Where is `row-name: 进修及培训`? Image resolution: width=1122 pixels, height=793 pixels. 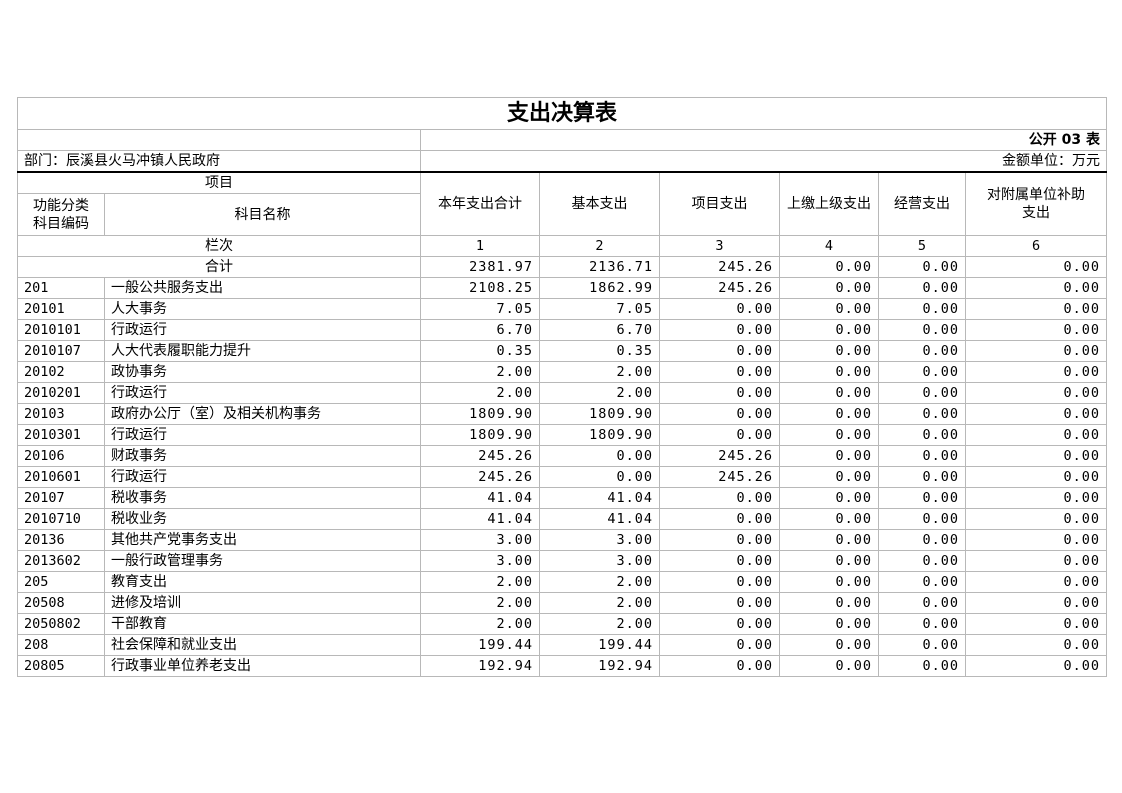 row-name: 进修及培训 is located at coordinates (262, 603).